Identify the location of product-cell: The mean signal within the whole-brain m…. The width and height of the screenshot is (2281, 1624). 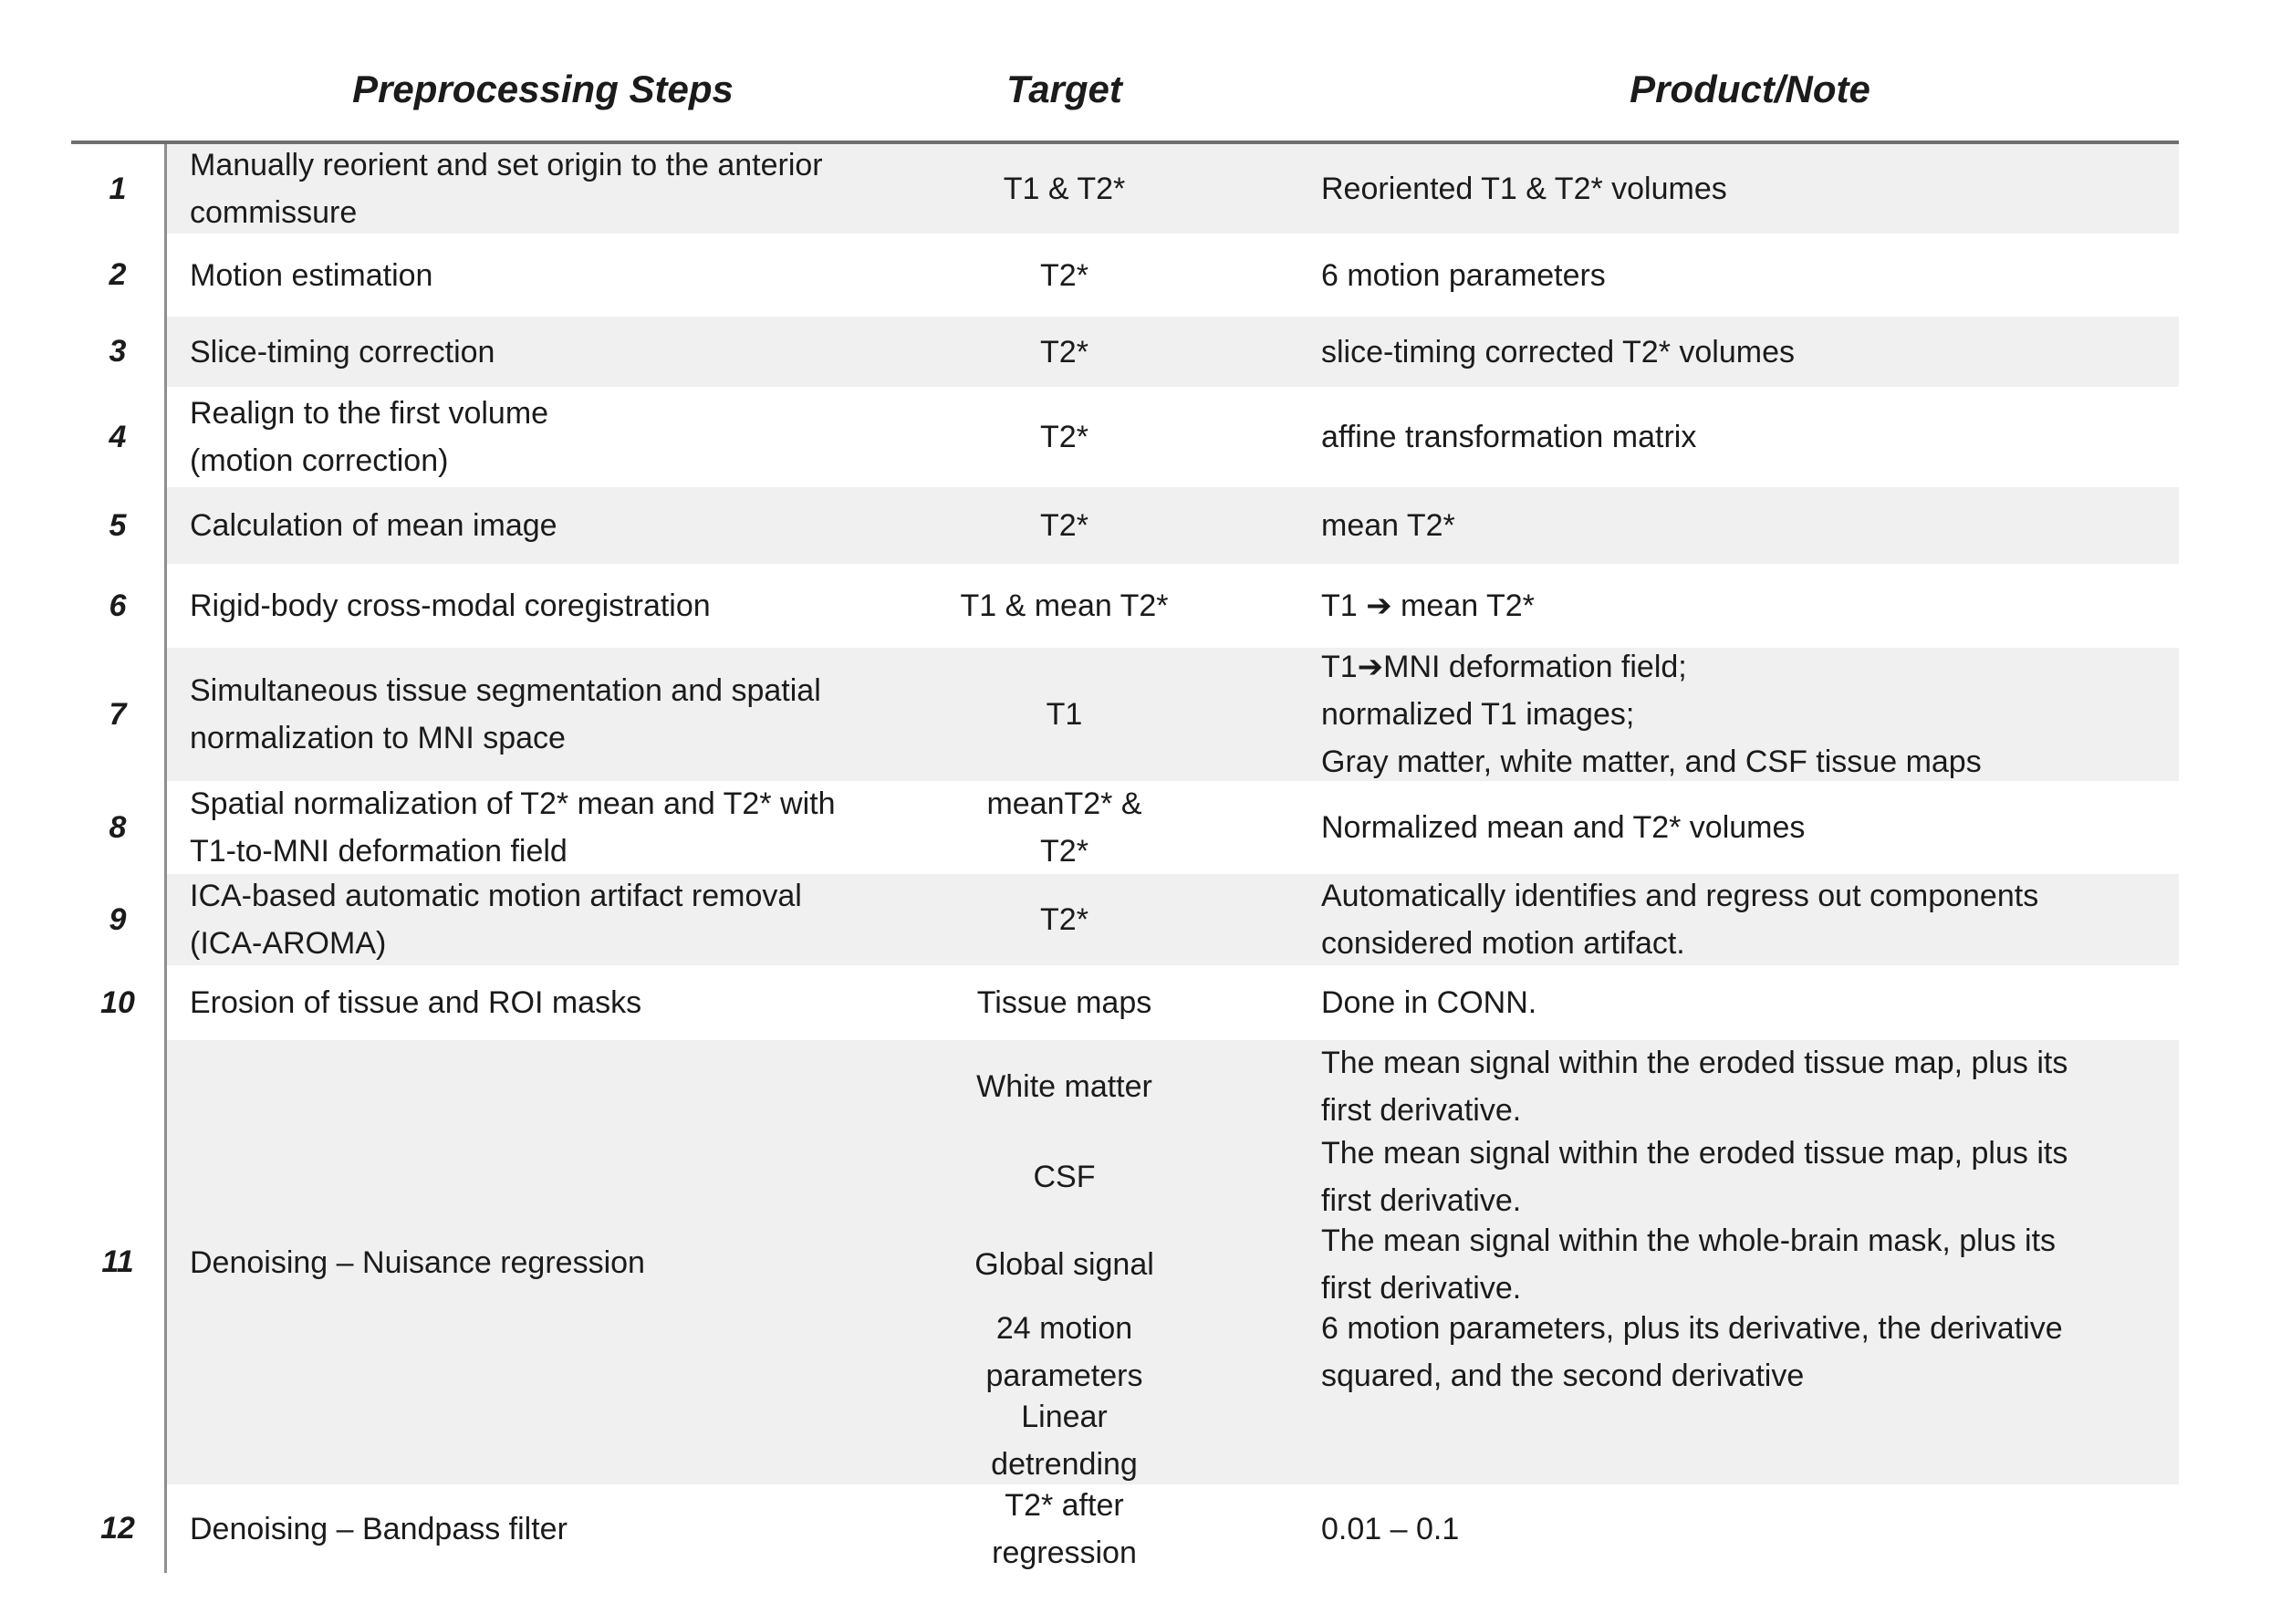
(1689, 1265).